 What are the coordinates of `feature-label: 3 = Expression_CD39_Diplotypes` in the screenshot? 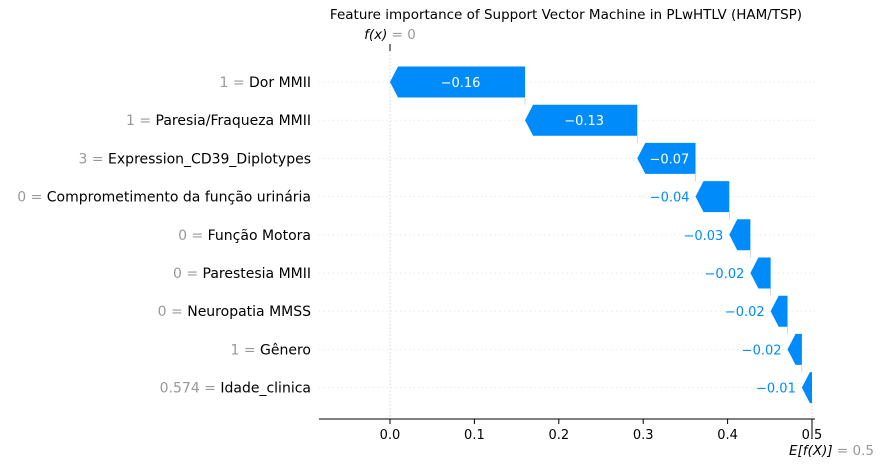 It's located at (195, 159).